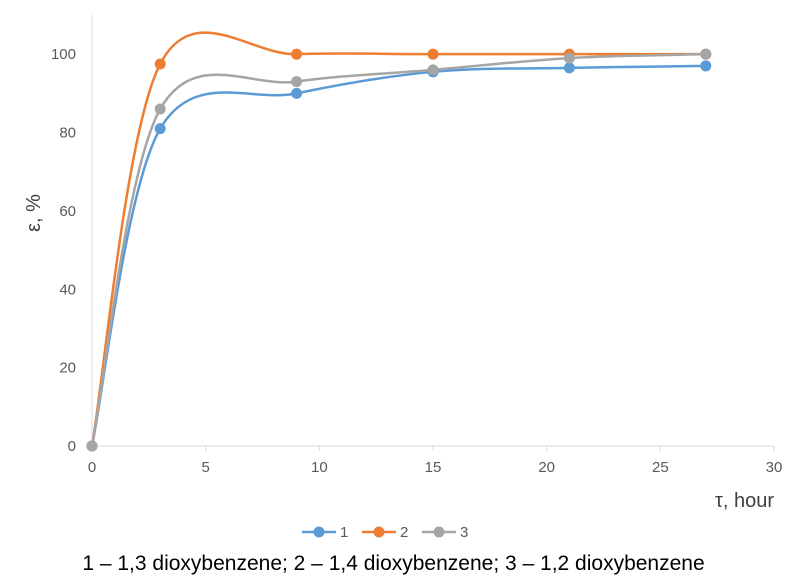 This screenshot has width=787, height=584. What do you see at coordinates (744, 501) in the screenshot?
I see `x-axis-label: τ, hour` at bounding box center [744, 501].